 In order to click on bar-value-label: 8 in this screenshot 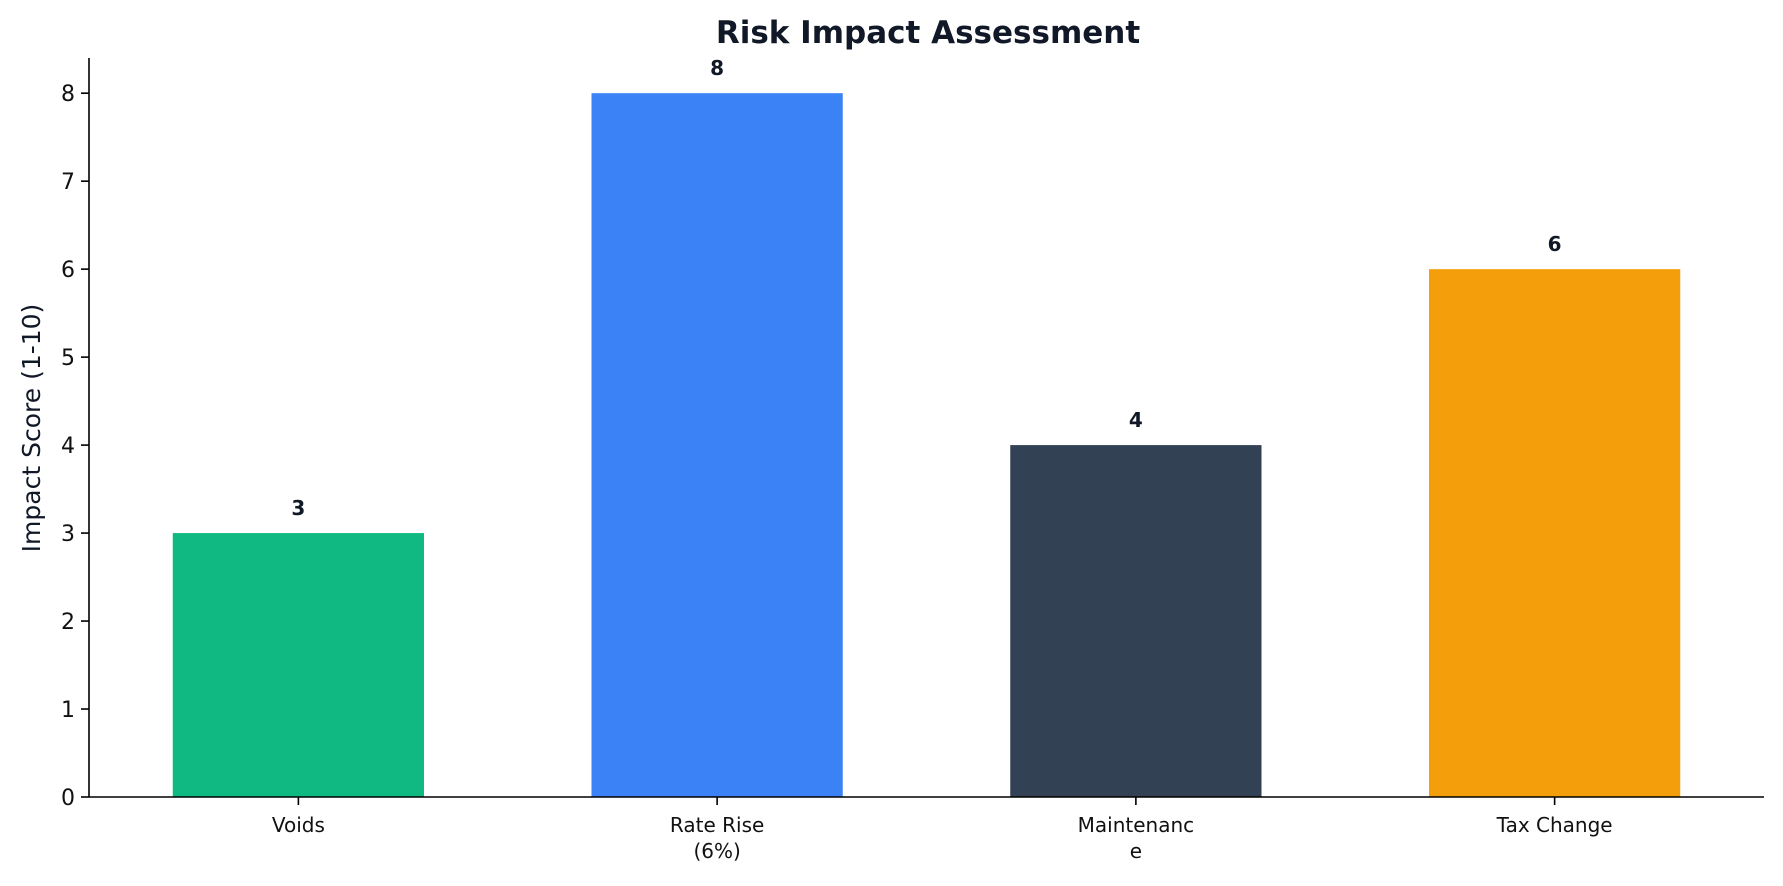, I will do `click(717, 68)`.